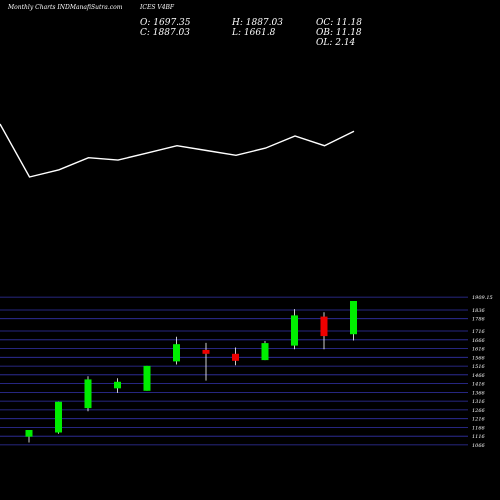 The height and width of the screenshot is (500, 500). Describe the element at coordinates (479, 393) in the screenshot. I see `y-tick-label: 1366` at that location.